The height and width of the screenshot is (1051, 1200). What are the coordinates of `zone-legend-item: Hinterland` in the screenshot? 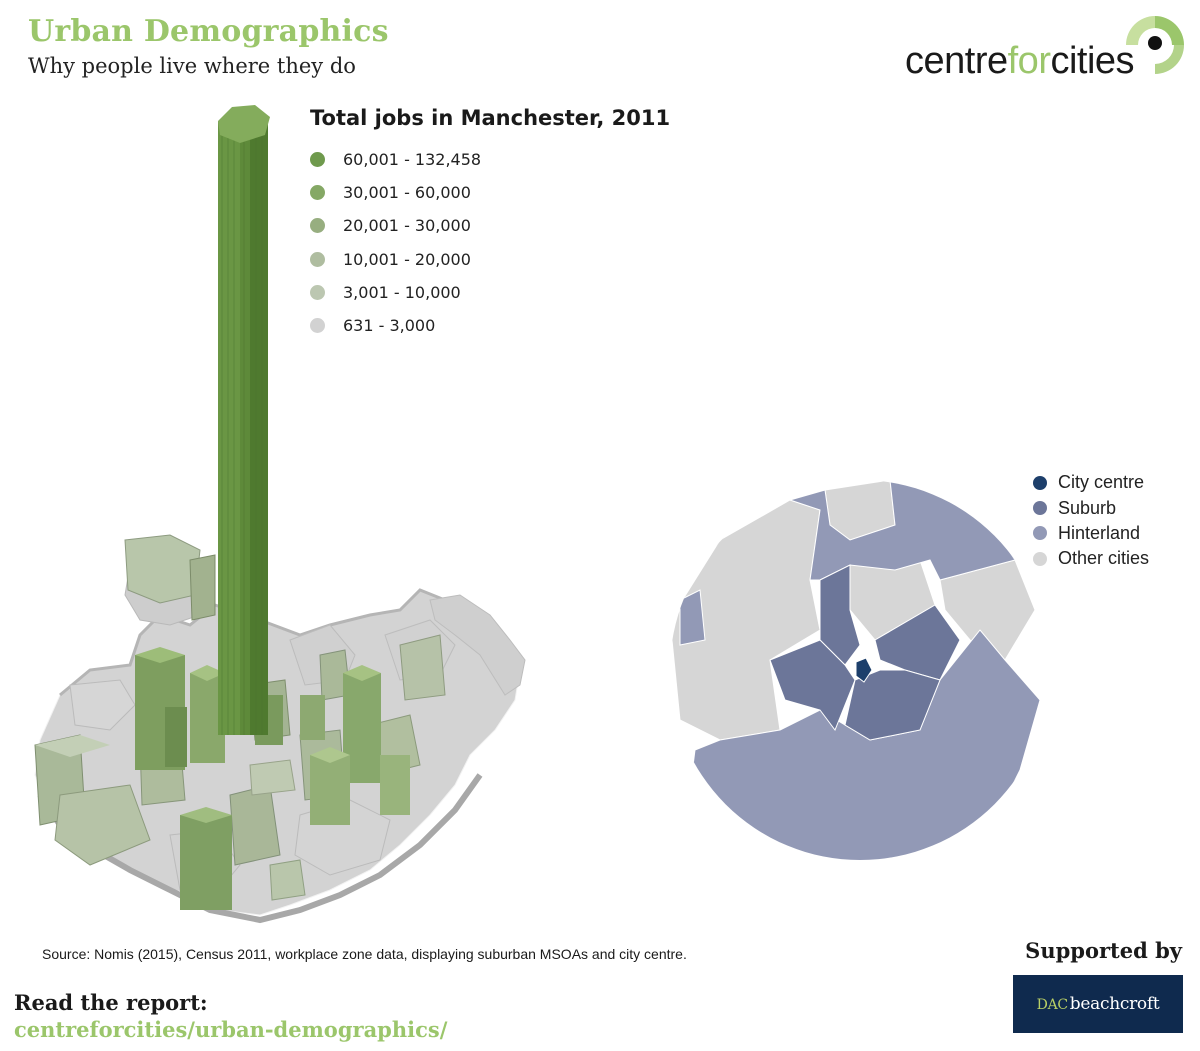 It's located at (1091, 533).